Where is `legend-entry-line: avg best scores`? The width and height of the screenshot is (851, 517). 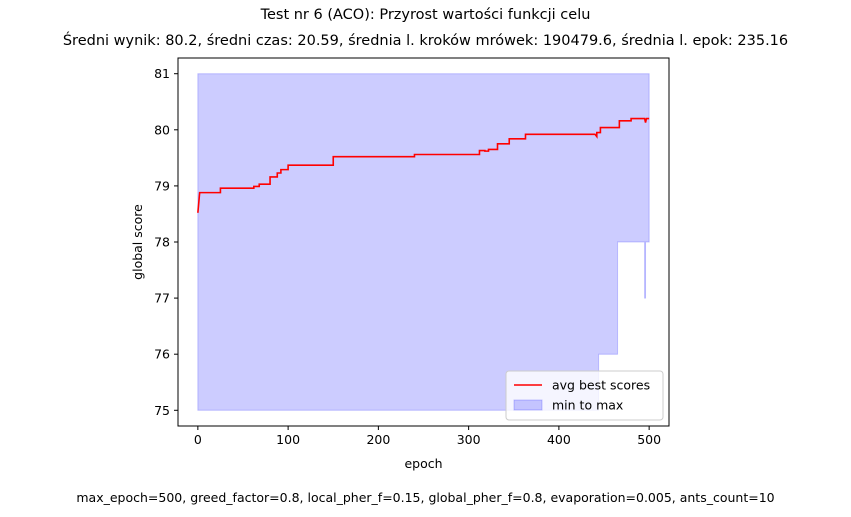
legend-entry-line: avg best scores is located at coordinates (601, 385).